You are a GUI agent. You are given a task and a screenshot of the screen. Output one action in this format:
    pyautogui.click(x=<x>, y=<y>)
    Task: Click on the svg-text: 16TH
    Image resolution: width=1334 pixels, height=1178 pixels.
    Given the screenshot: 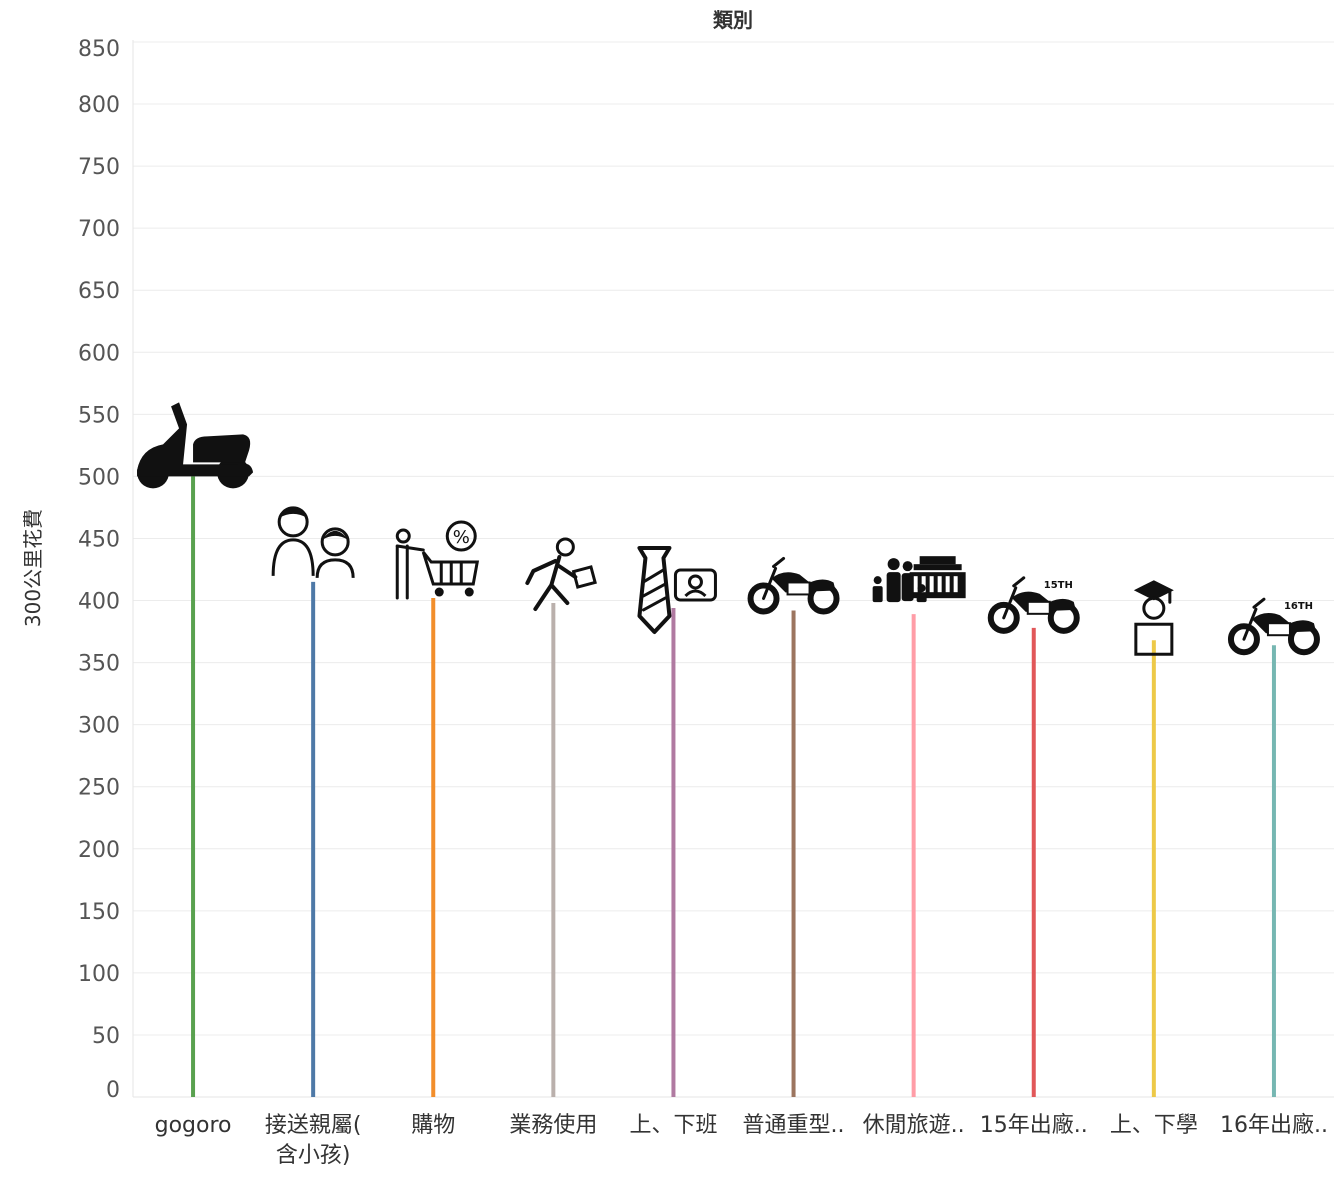 What is the action you would take?
    pyautogui.click(x=1298, y=606)
    